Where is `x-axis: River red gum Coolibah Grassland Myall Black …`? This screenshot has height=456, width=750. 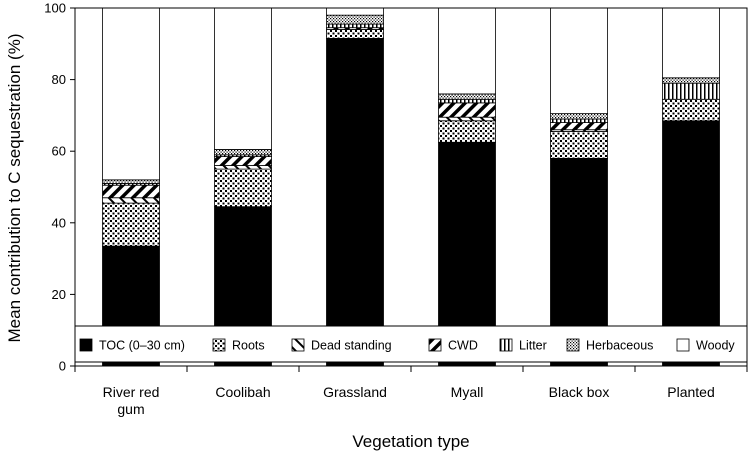 x-axis: River red gum Coolibah Grassland Myall Black … is located at coordinates (411, 391).